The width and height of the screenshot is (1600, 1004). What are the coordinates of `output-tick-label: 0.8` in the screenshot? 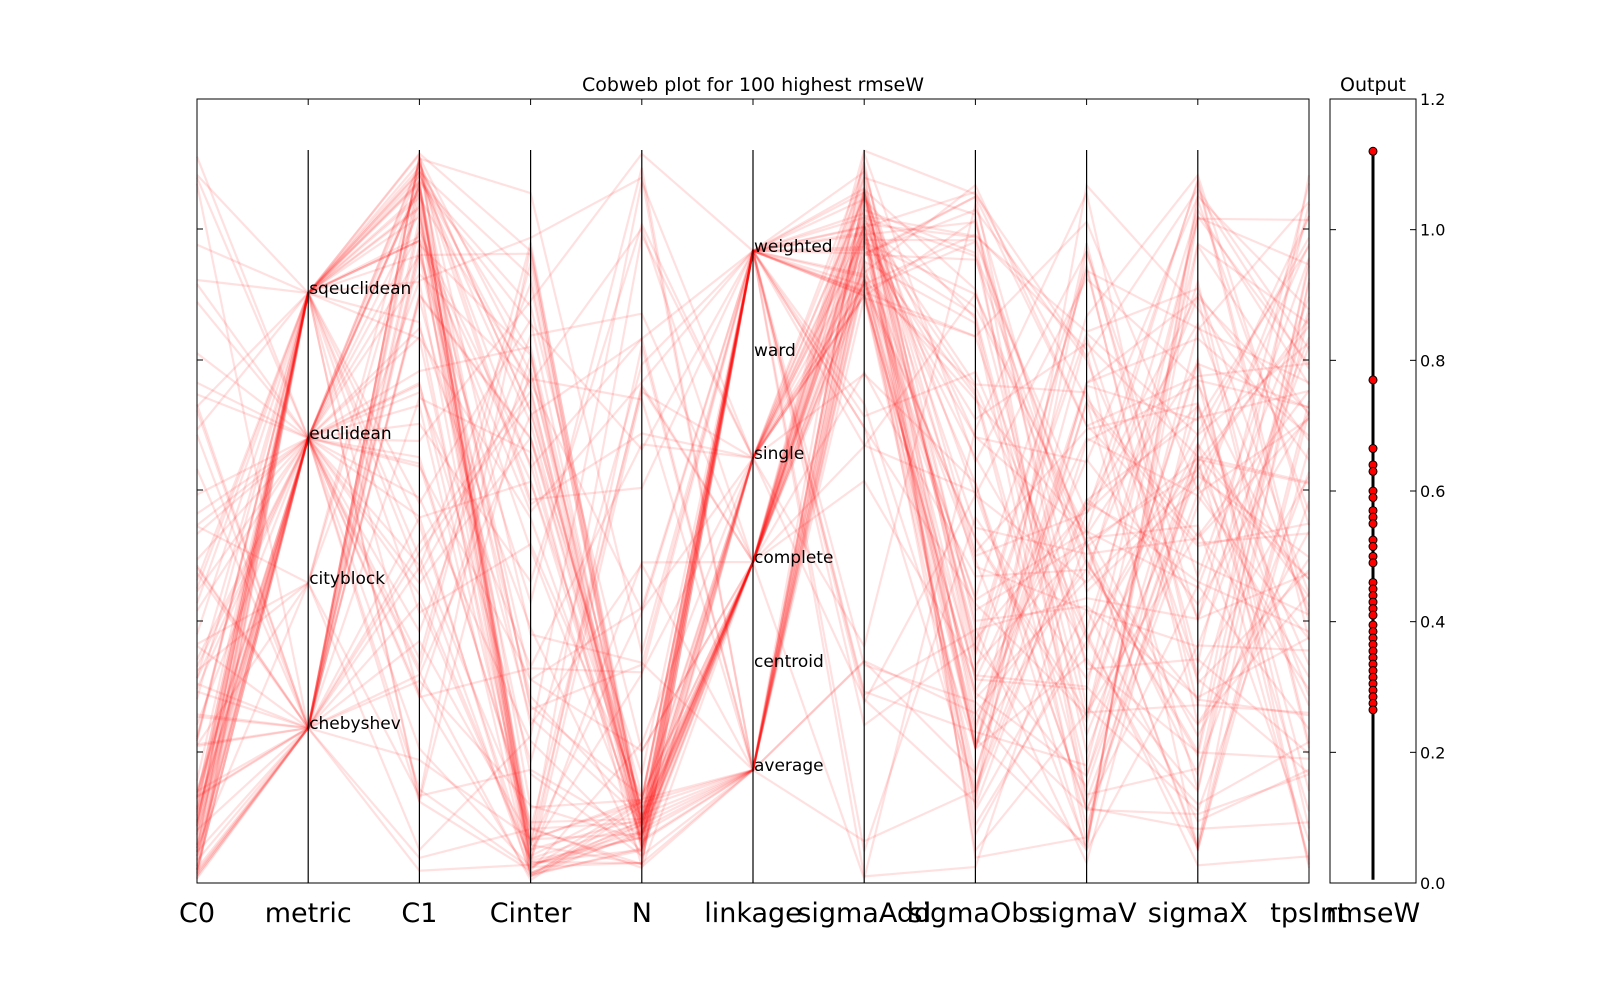 It's located at (1432, 360).